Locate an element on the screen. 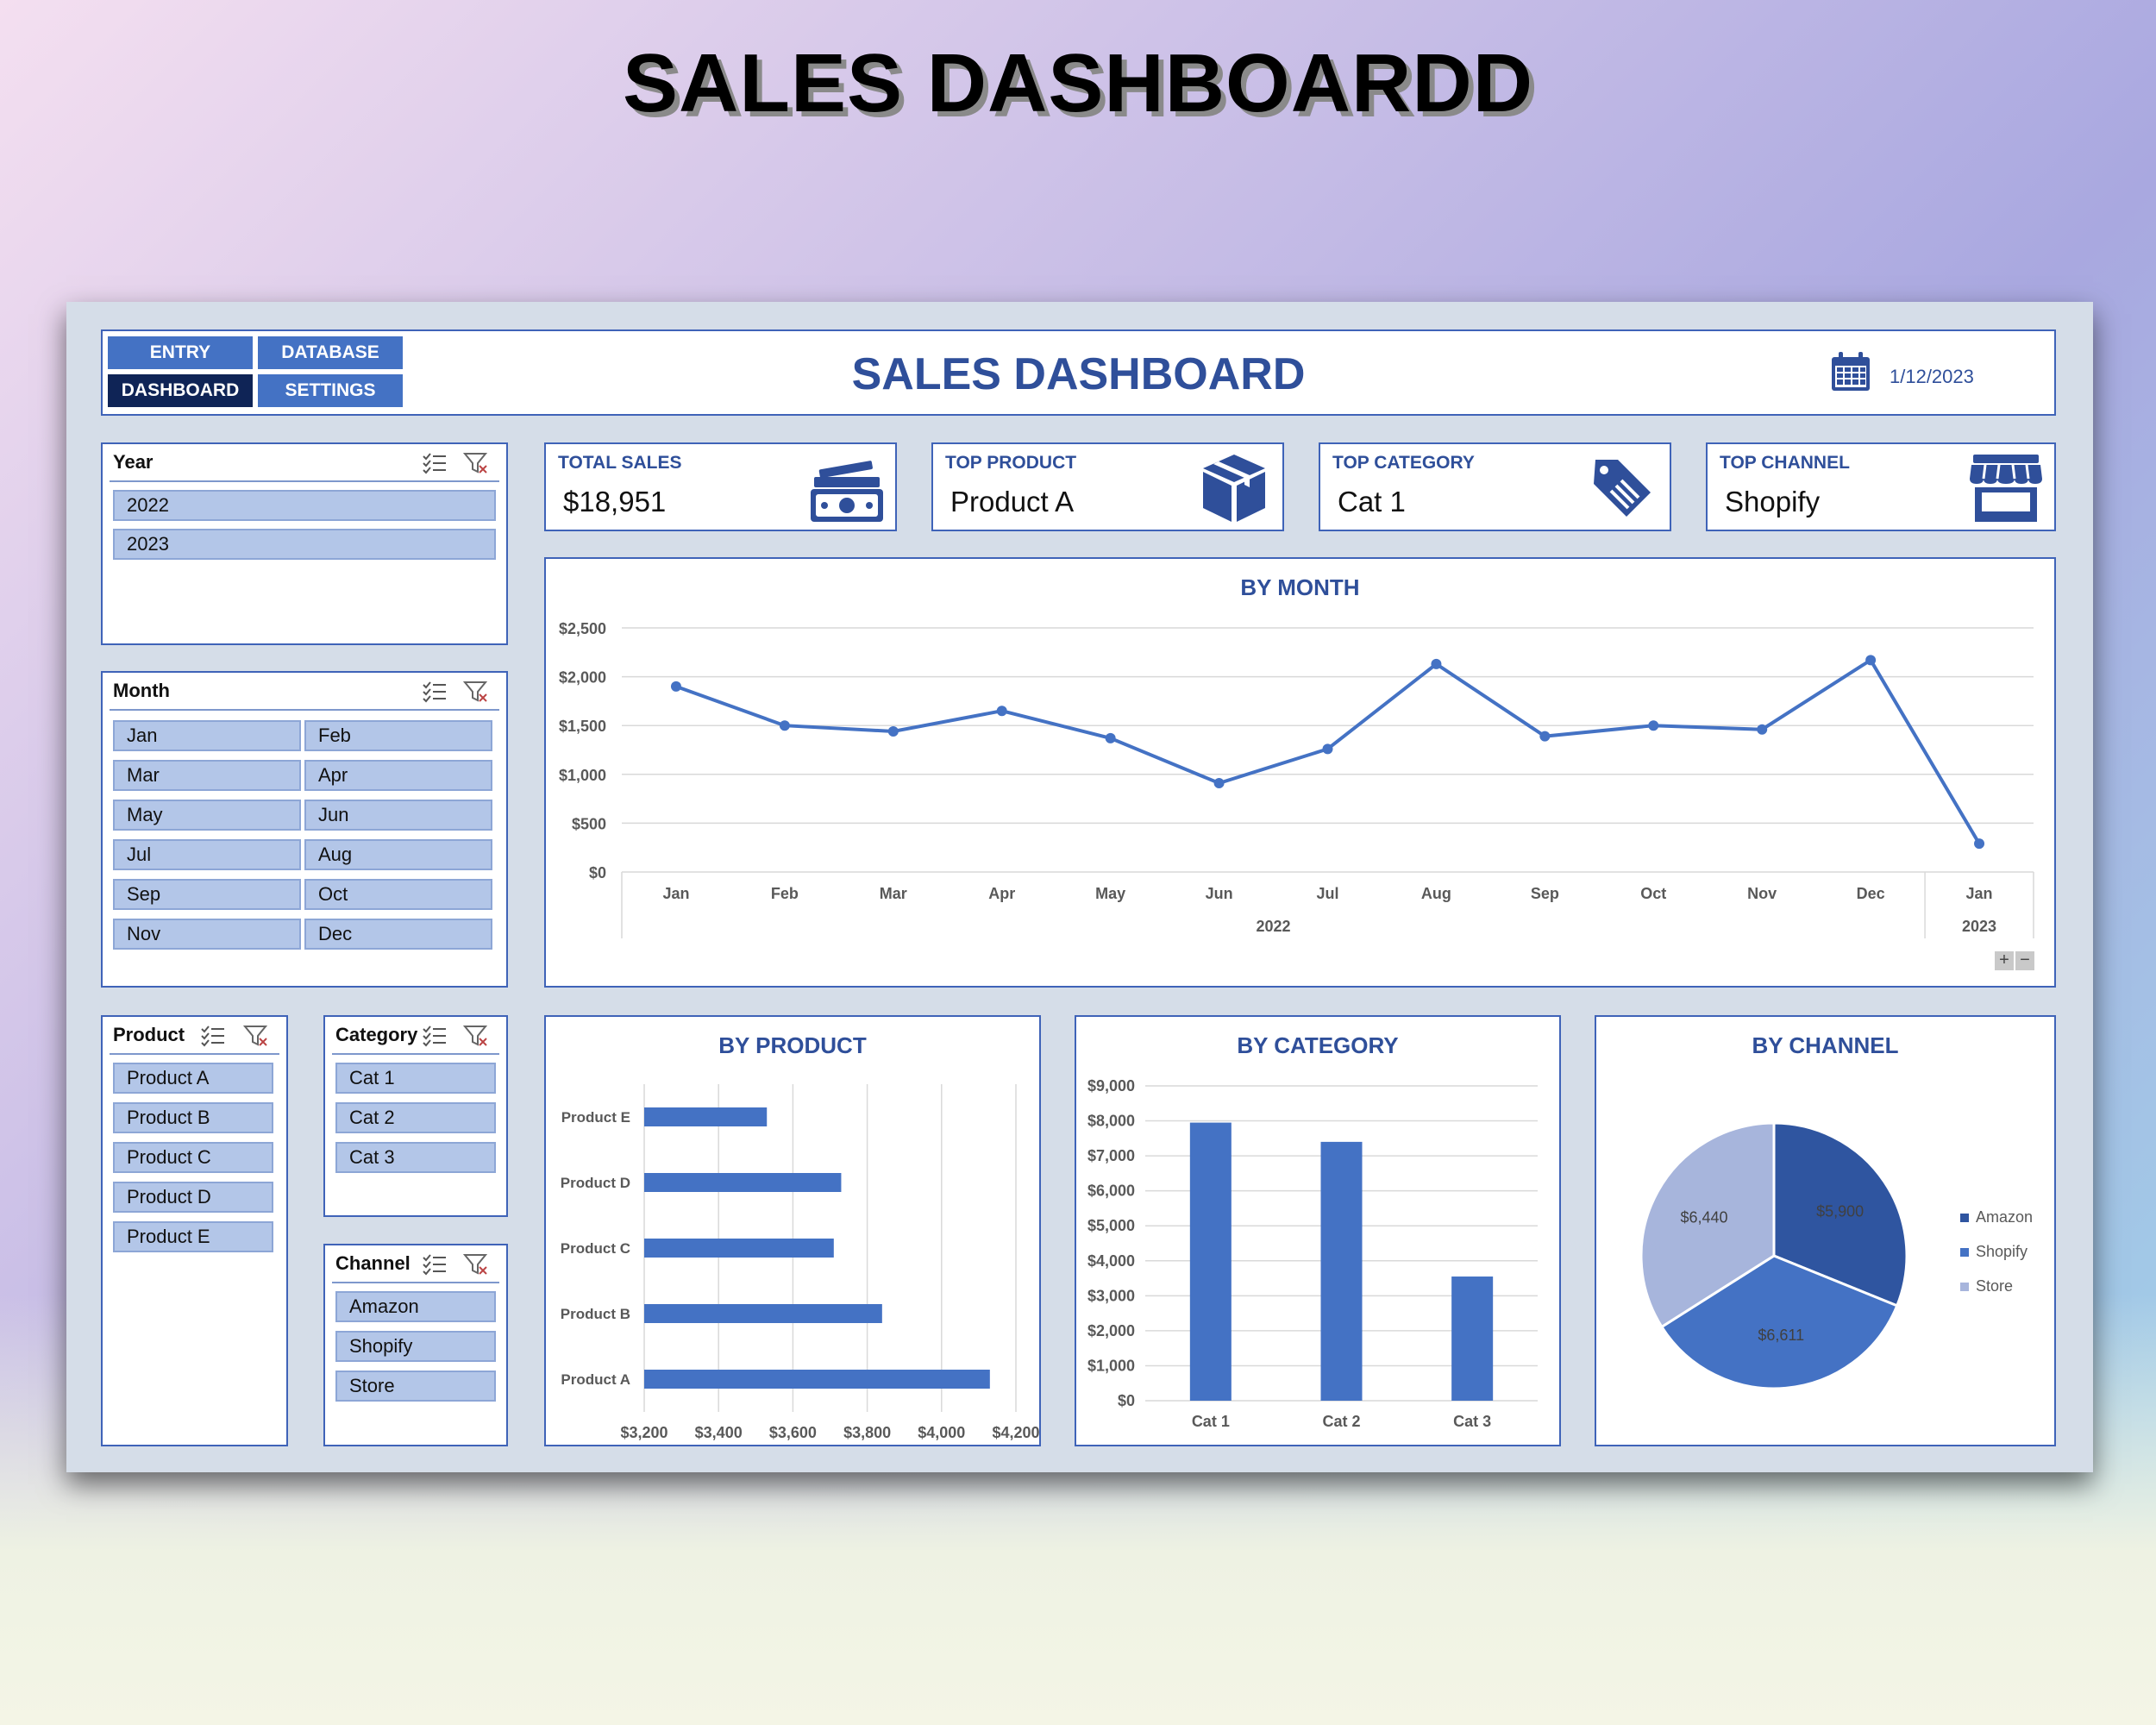 The width and height of the screenshot is (2156, 1725). slicer-item-apr: Apr is located at coordinates (398, 776).